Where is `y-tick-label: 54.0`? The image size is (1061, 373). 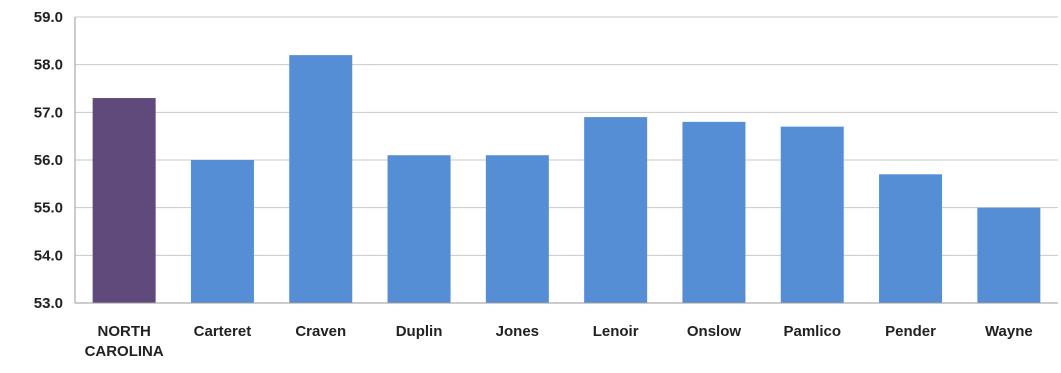 y-tick-label: 54.0 is located at coordinates (48, 255).